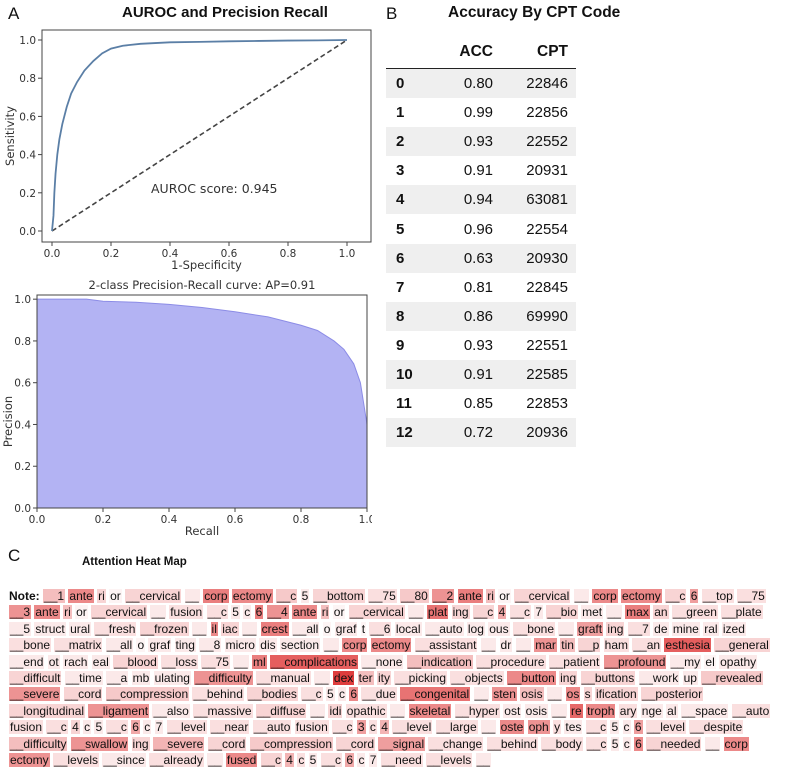  Describe the element at coordinates (365, 678) in the screenshot. I see `attention-token: ter` at that location.